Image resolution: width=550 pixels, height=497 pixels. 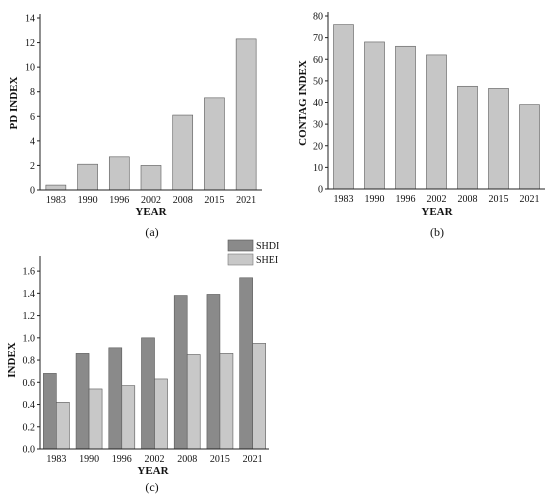 I want to click on legend-c: SHDI SHEI, so click(x=253, y=252).